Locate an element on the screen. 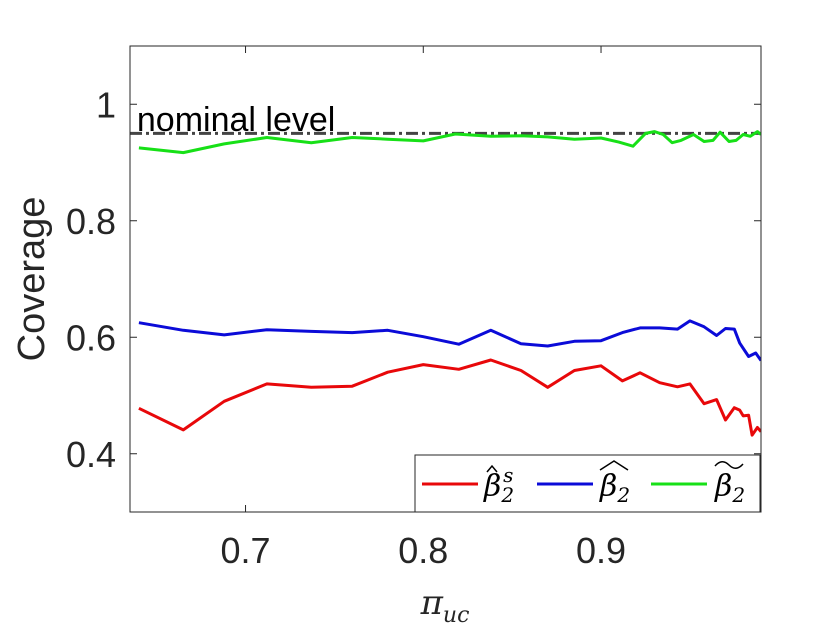 The height and width of the screenshot is (630, 840). y-tick-labels: 0.4 0.6 0.8 1 is located at coordinates (91, 279).